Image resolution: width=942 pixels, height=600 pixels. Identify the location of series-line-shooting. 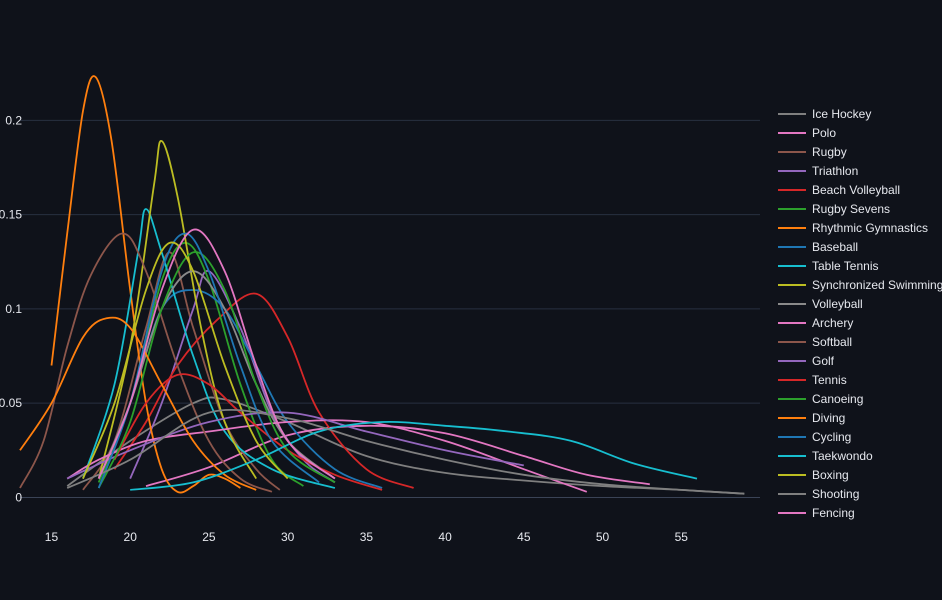
(405, 451).